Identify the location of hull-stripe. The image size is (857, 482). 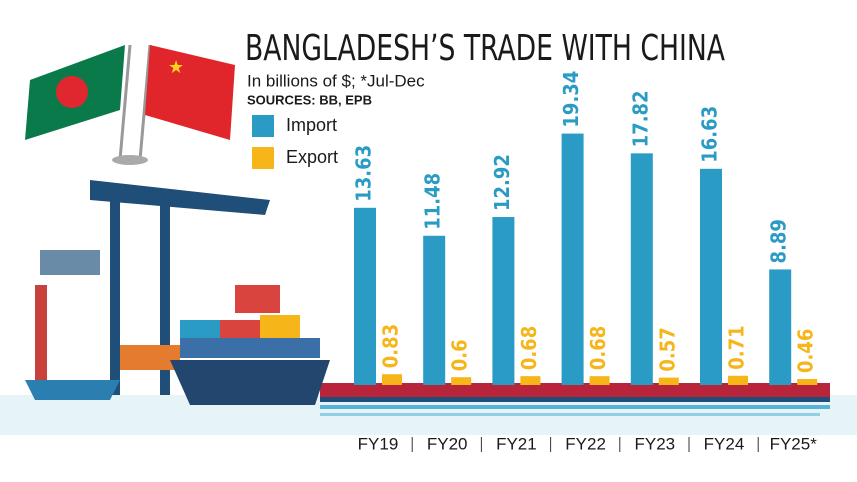
(575, 399).